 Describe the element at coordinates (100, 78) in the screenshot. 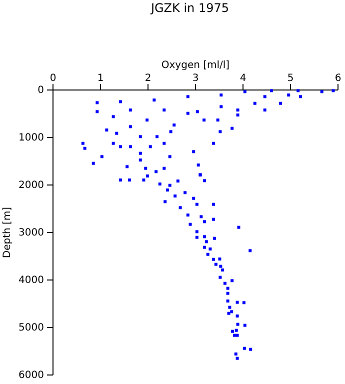

I see `x-tick-label: 1` at that location.